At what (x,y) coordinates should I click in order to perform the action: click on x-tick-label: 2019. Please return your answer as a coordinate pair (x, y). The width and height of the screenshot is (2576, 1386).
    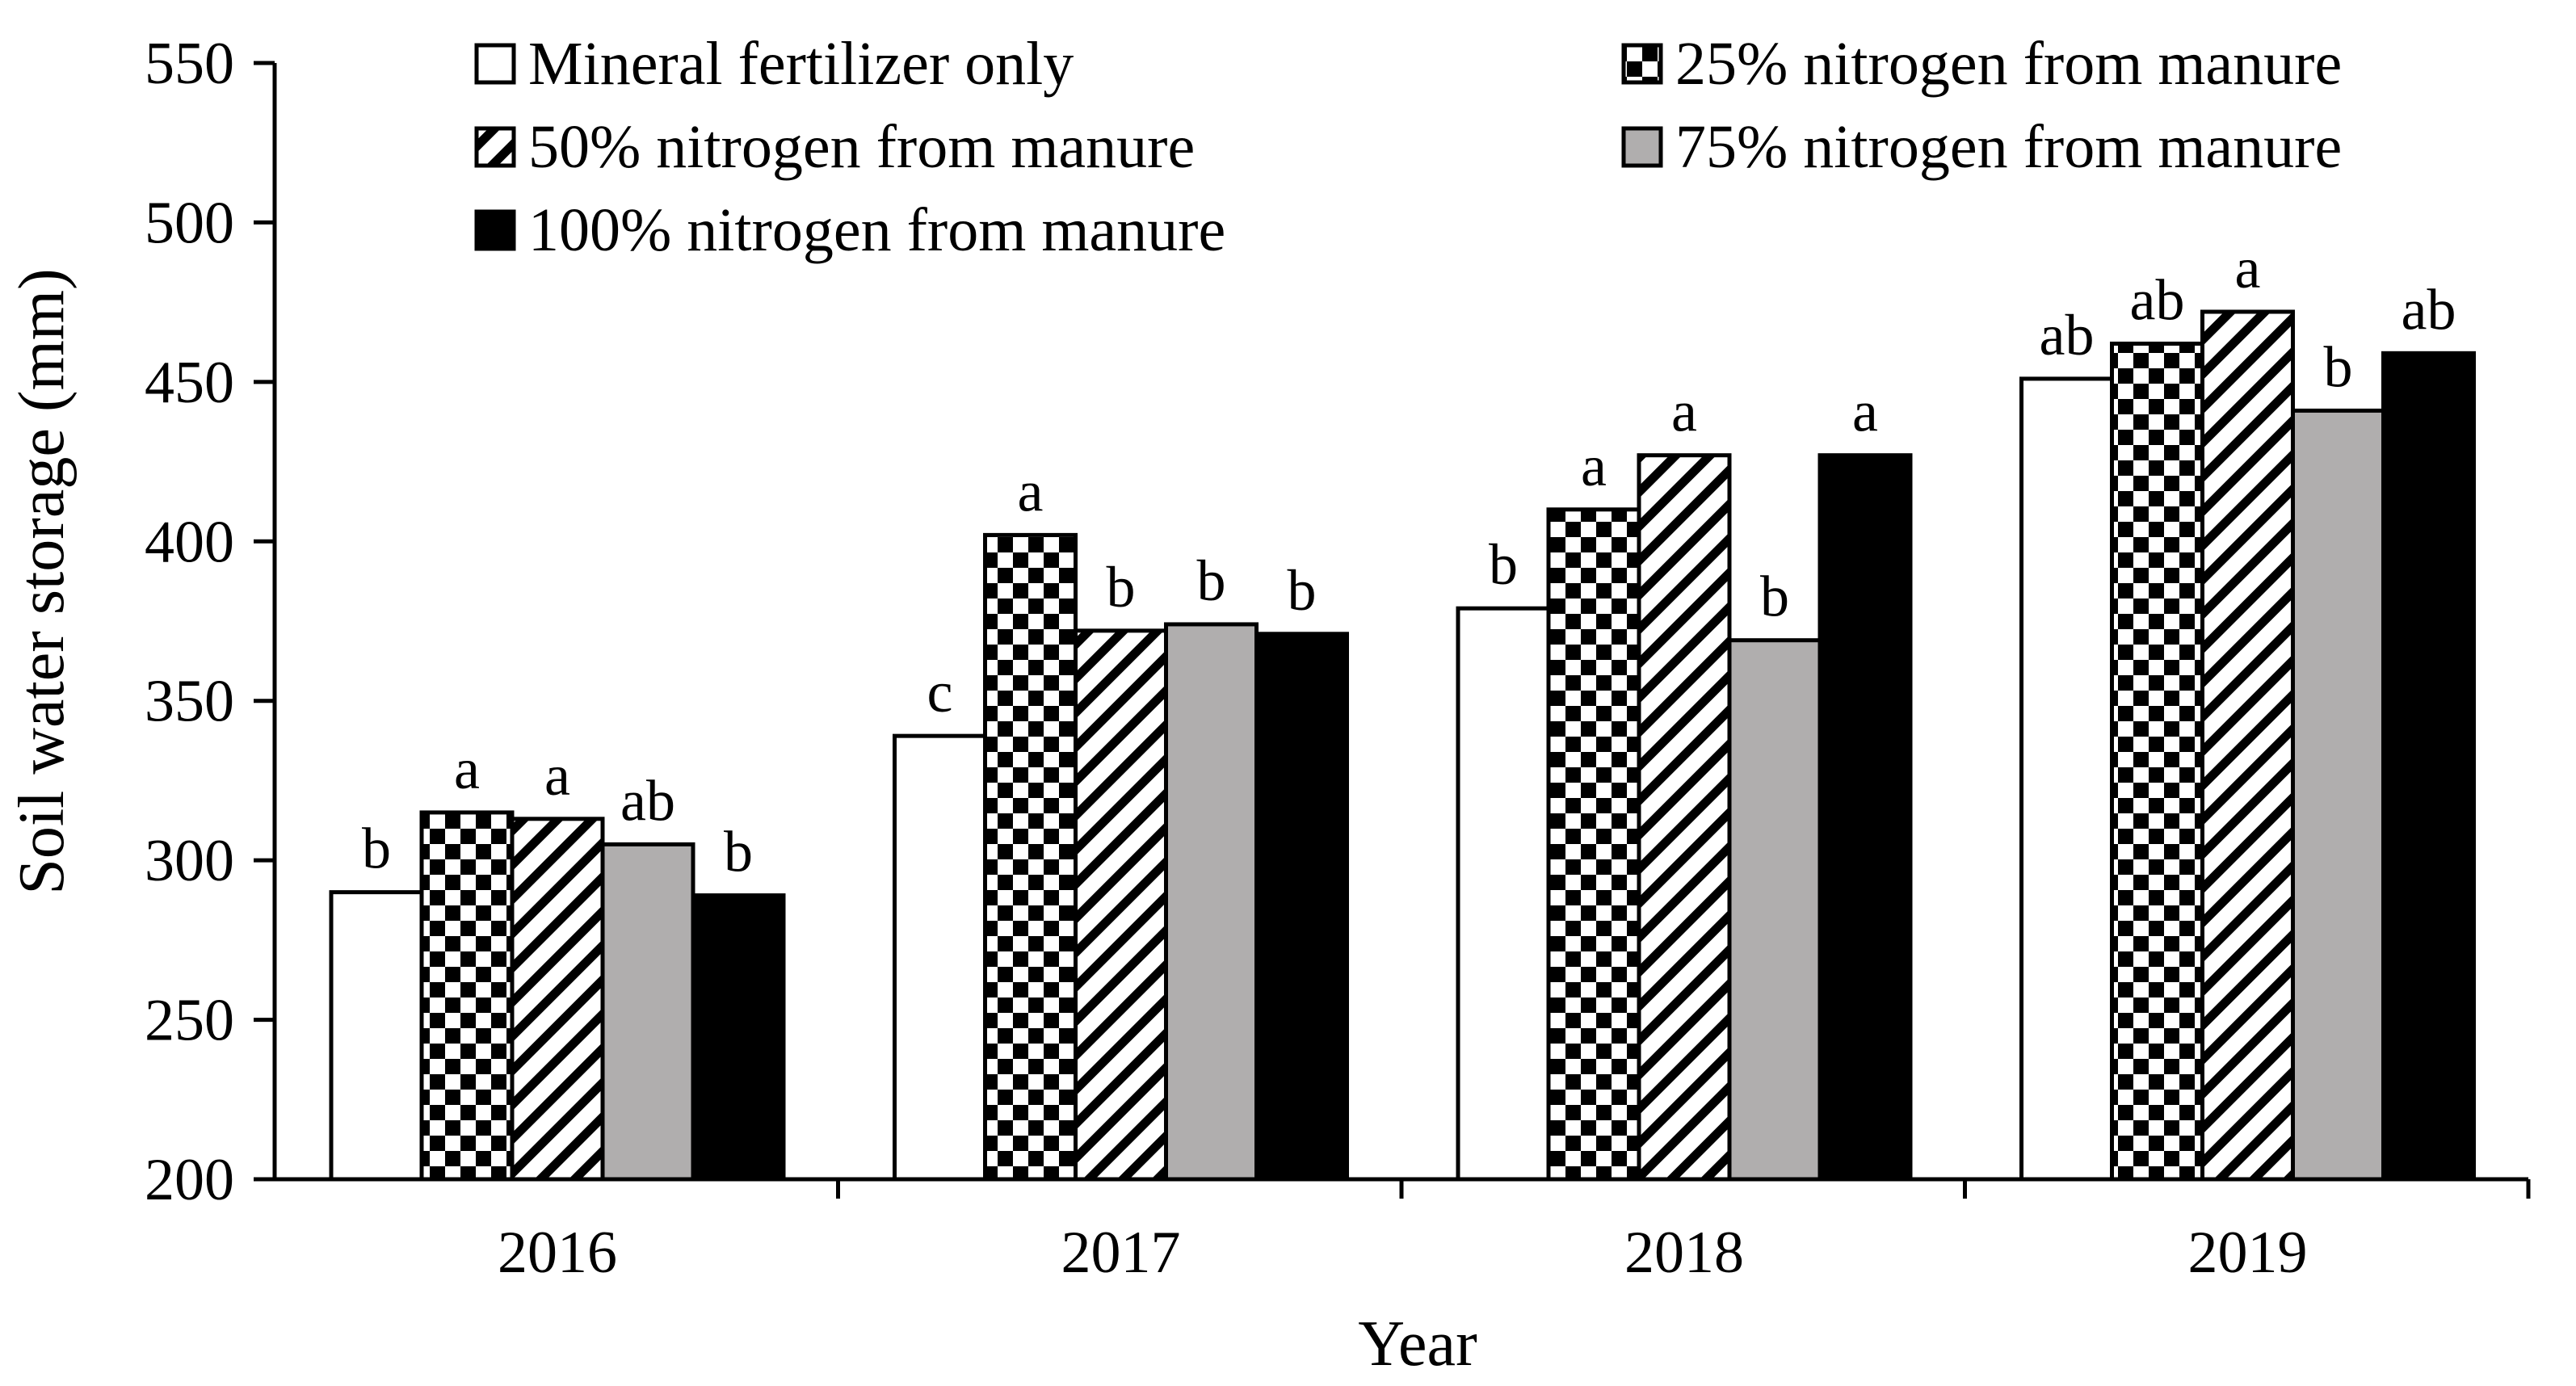
    Looking at the image, I should click on (2248, 1253).